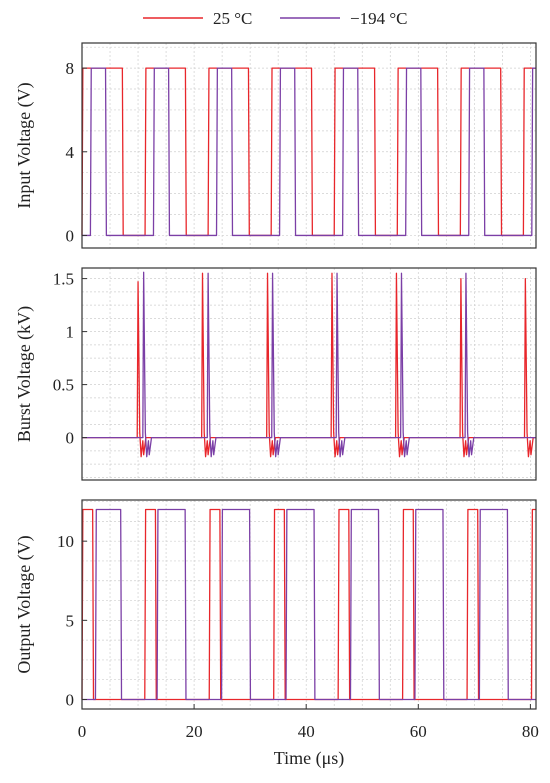 This screenshot has width=550, height=783. I want to click on output-voltage-ytick-label: 5, so click(70, 620).